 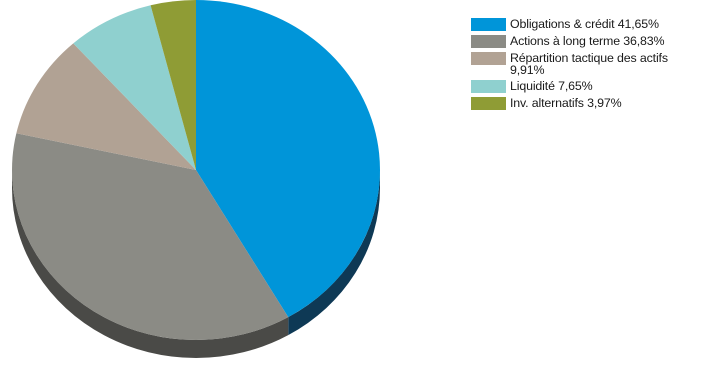 I want to click on pie-side-obligations, so click(x=334, y=253).